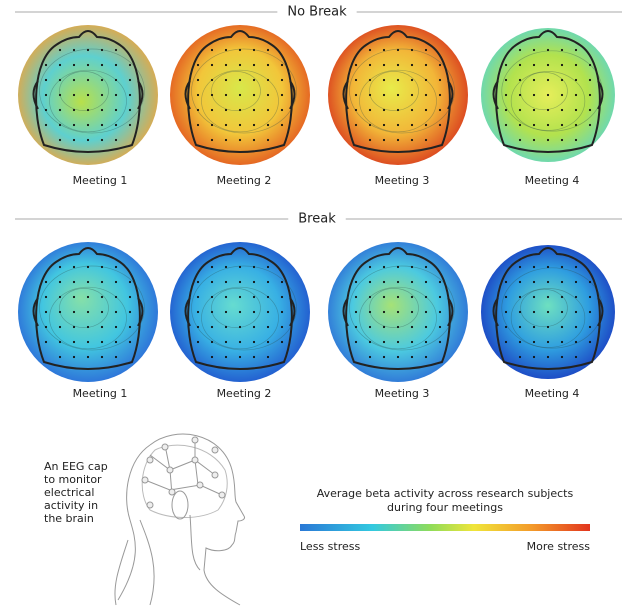  What do you see at coordinates (244, 180) in the screenshot?
I see `map-label: Meeting 2` at bounding box center [244, 180].